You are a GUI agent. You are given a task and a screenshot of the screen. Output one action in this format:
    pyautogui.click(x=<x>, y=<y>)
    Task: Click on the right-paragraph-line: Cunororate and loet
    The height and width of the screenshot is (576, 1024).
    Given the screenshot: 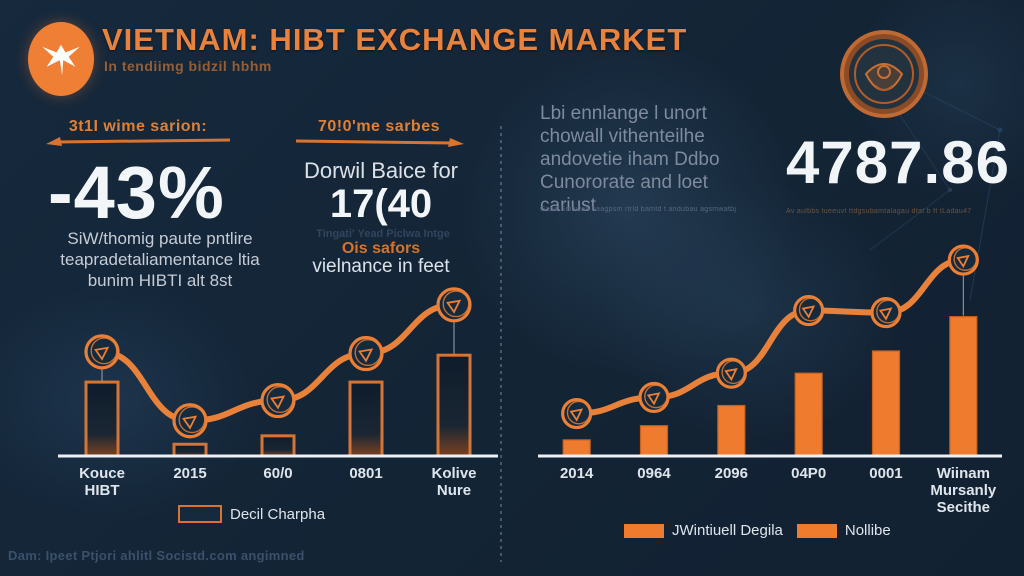 What is the action you would take?
    pyautogui.click(x=624, y=182)
    